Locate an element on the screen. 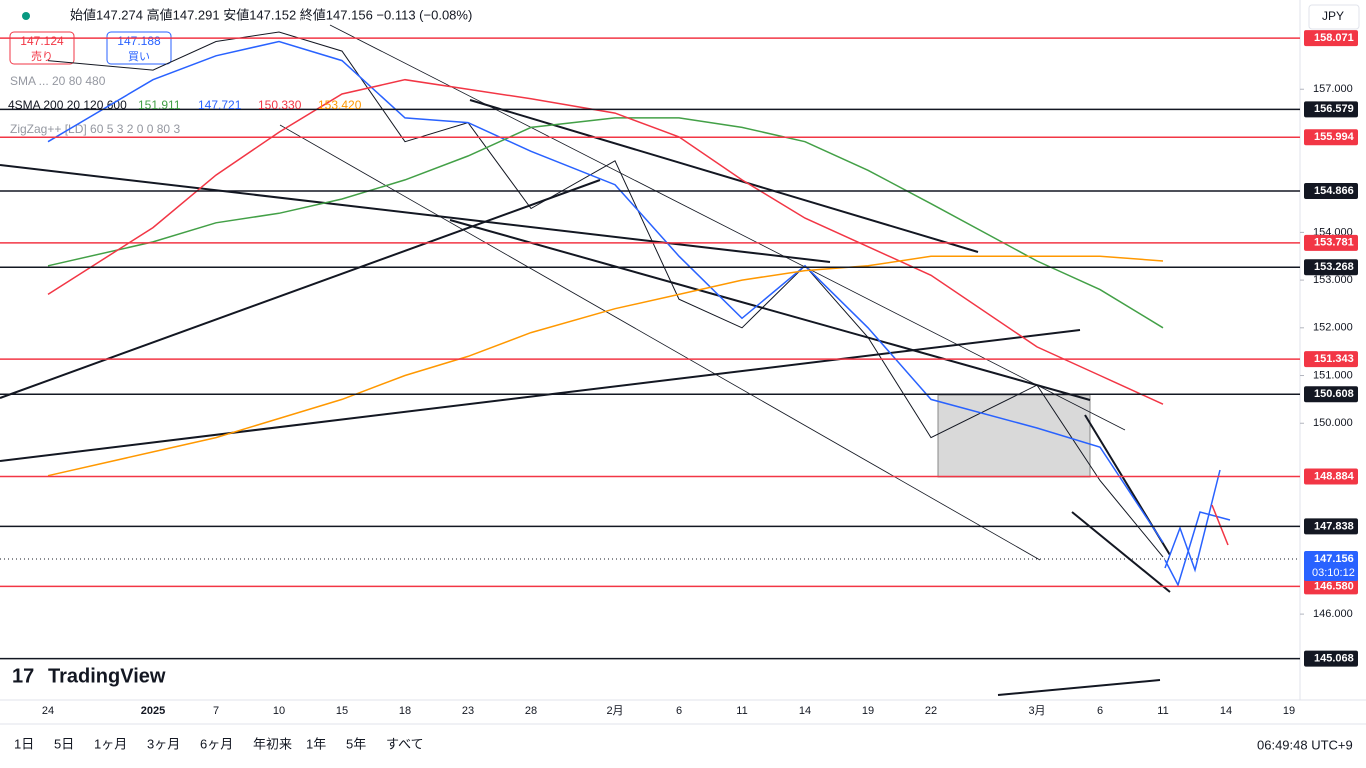  logo-mark: 17 is located at coordinates (23, 676).